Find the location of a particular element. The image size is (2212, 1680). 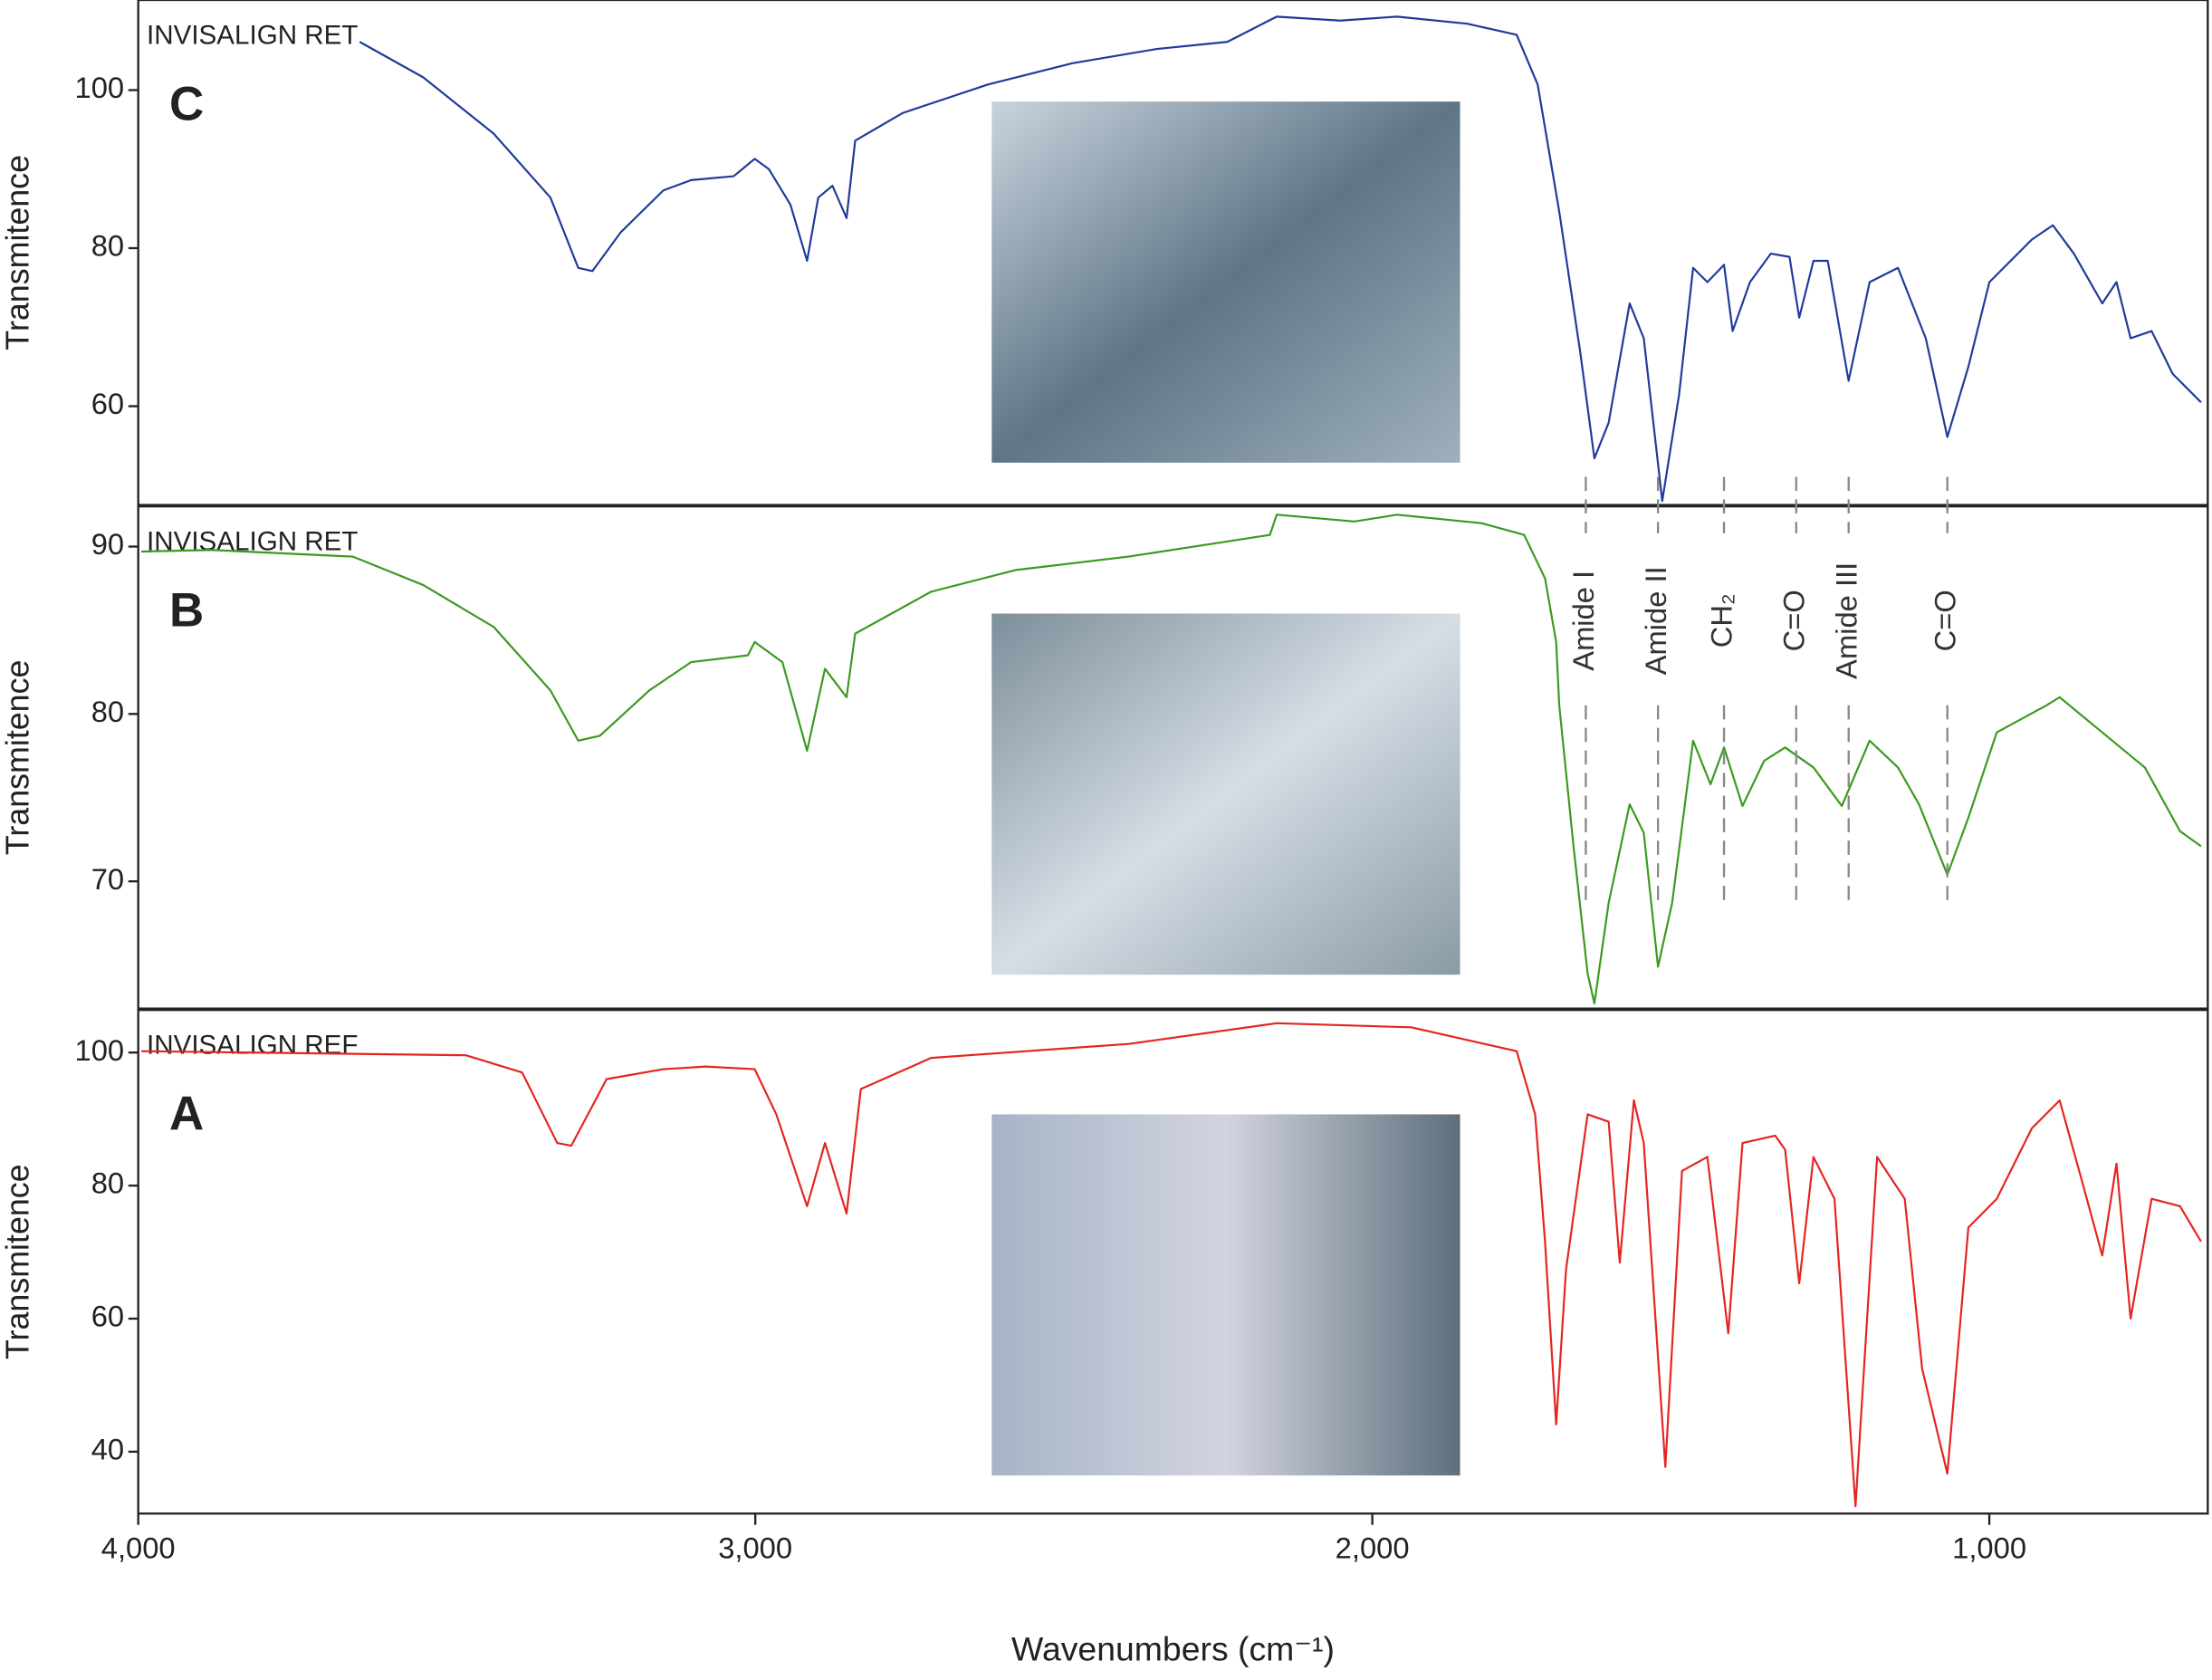

annotation-label: Amide I is located at coordinates (1583, 621).